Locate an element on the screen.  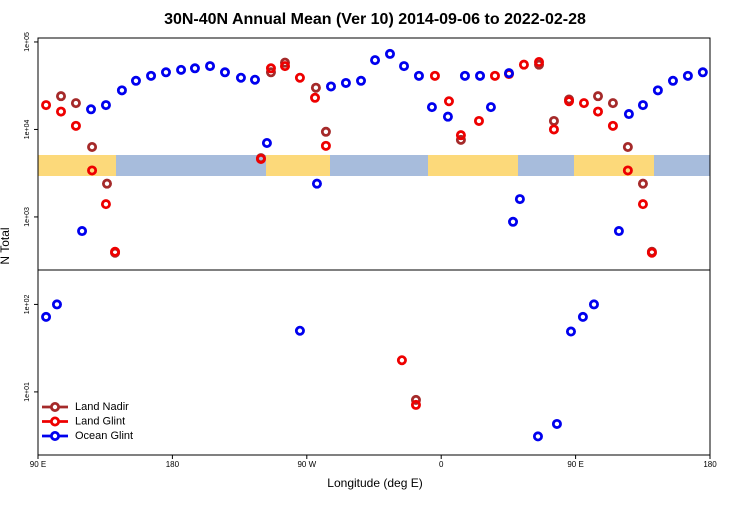
y-tick-label: 1e+04 is located at coordinates (27, 130).